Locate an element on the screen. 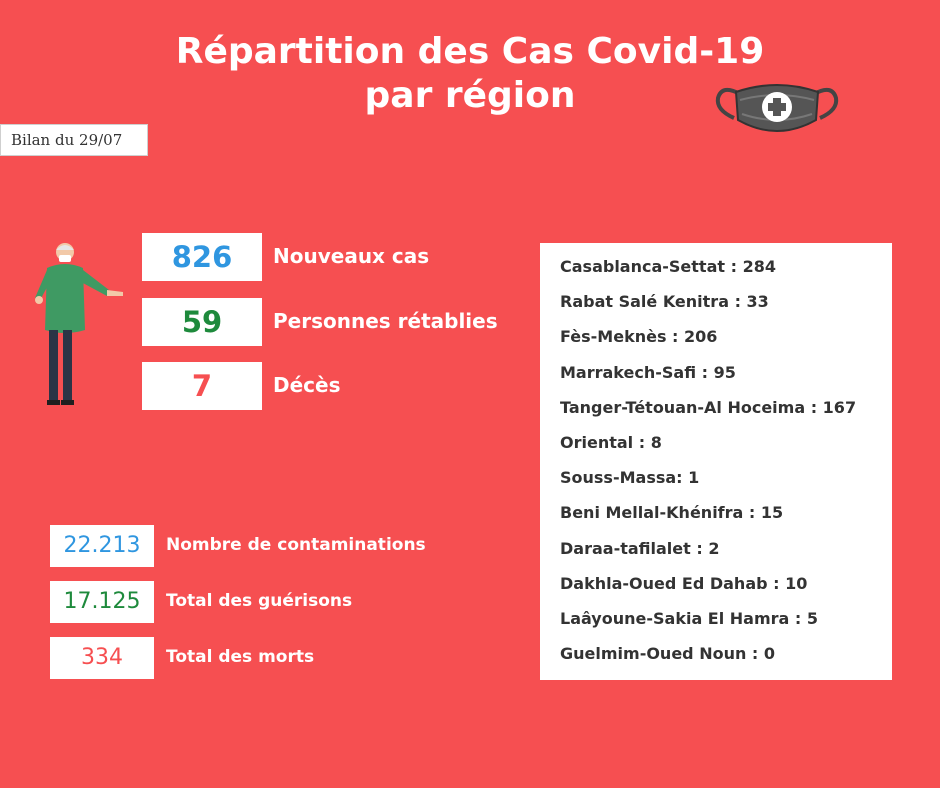 The height and width of the screenshot is (788, 940). recovered-value: 59 is located at coordinates (202, 322).